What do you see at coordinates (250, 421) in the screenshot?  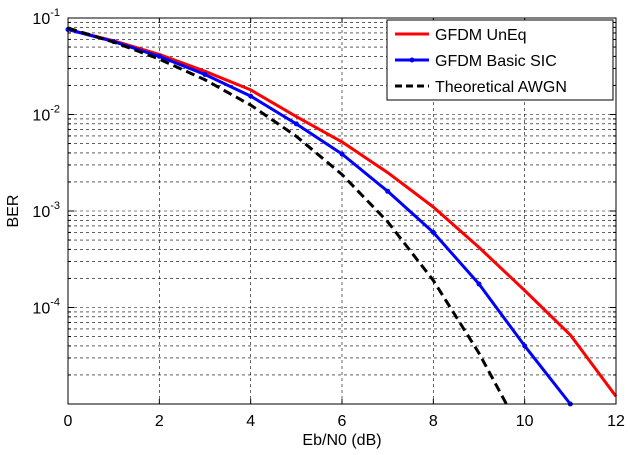 I see `x-tick-label: 4` at bounding box center [250, 421].